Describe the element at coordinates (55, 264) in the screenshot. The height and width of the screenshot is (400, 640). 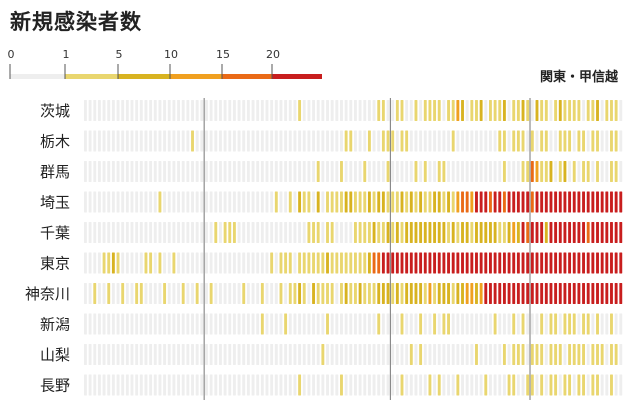
I see `row-label-5: 東京` at that location.